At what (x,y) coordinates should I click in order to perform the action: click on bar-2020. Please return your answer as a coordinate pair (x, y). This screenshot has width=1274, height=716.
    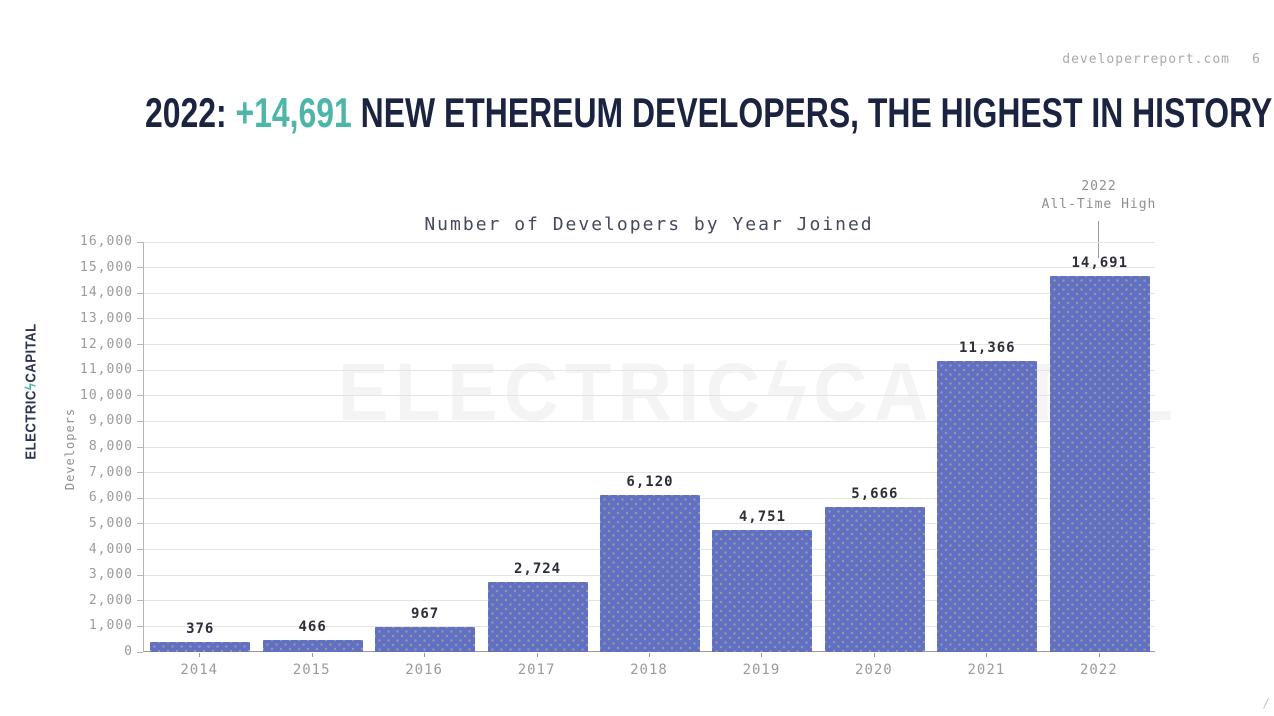
    Looking at the image, I should click on (874, 579).